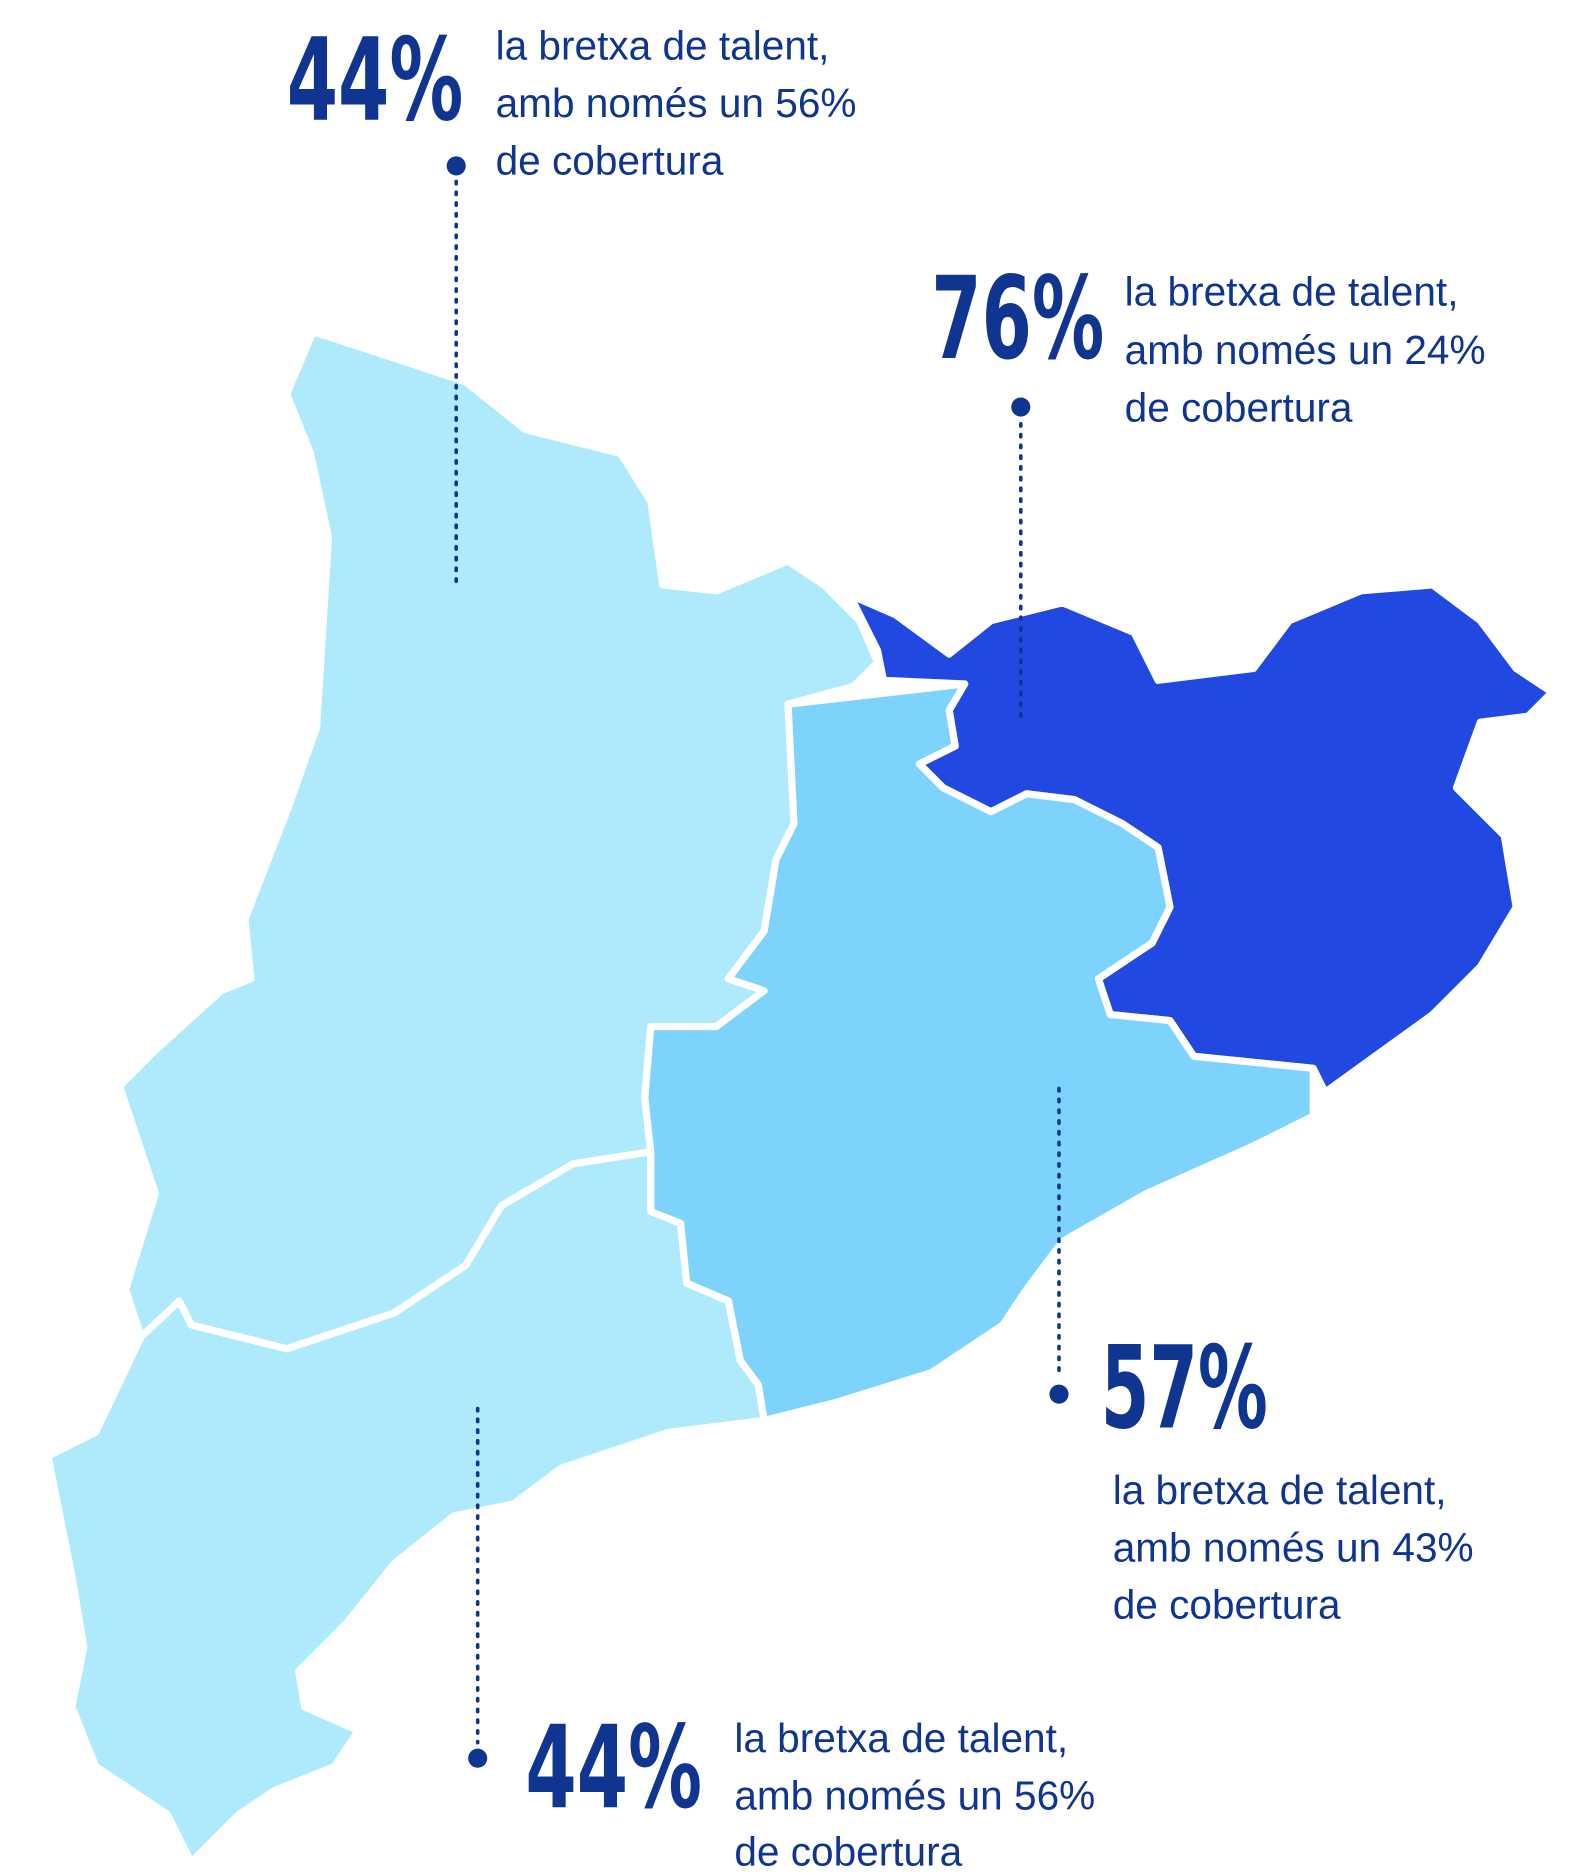  Describe the element at coordinates (1017, 319) in the screenshot. I see `percent: 76%` at that location.